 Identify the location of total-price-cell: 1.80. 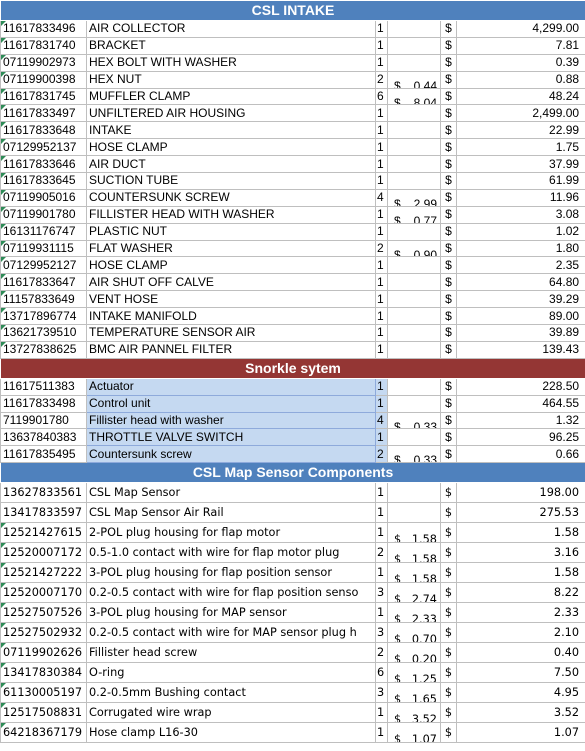
(520, 248).